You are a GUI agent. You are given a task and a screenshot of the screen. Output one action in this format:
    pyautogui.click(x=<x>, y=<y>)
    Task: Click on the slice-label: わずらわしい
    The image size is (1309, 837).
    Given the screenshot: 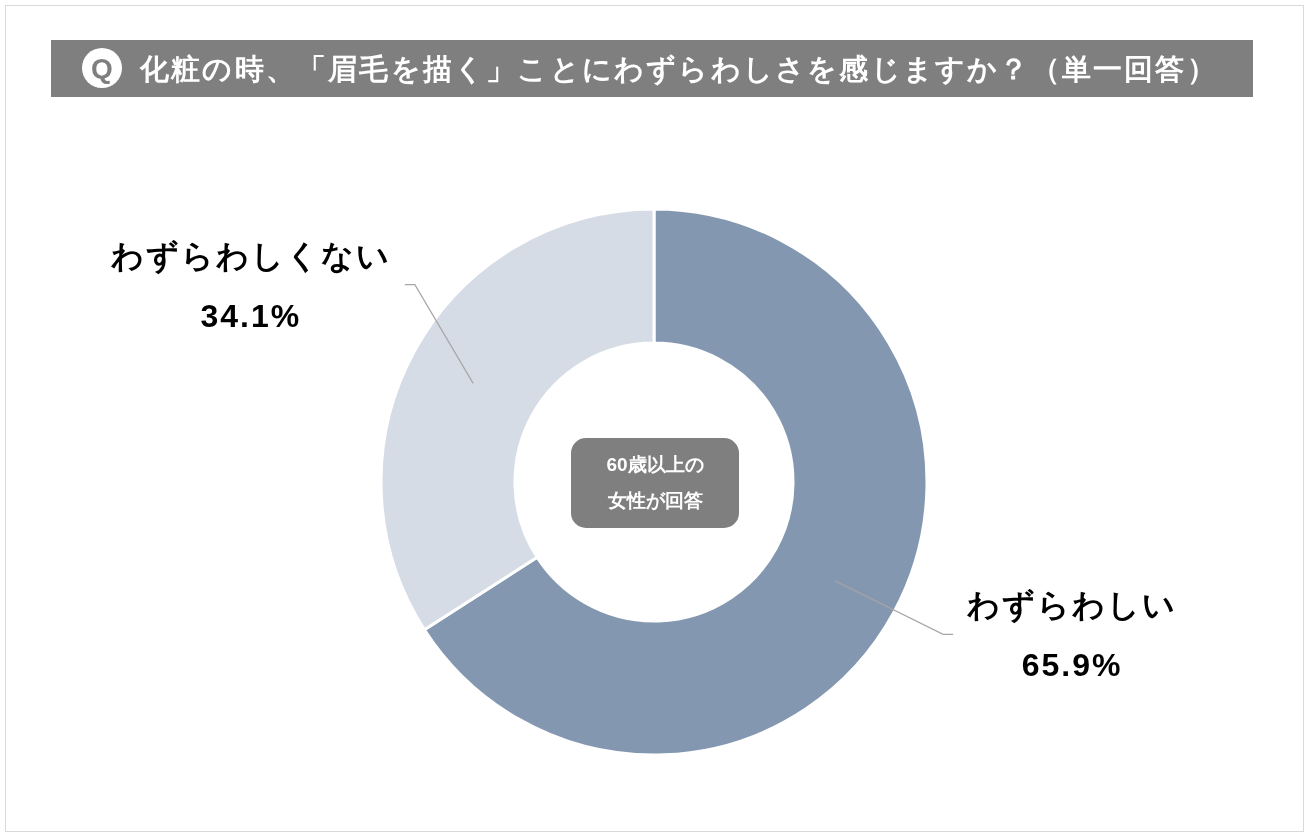 What is the action you would take?
    pyautogui.click(x=1072, y=606)
    